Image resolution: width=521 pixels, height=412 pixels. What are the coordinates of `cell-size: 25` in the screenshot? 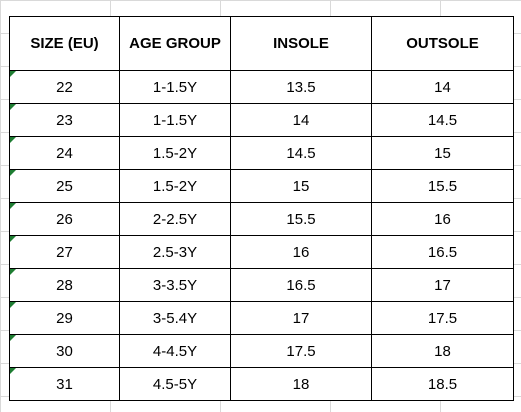 It's located at (64, 186).